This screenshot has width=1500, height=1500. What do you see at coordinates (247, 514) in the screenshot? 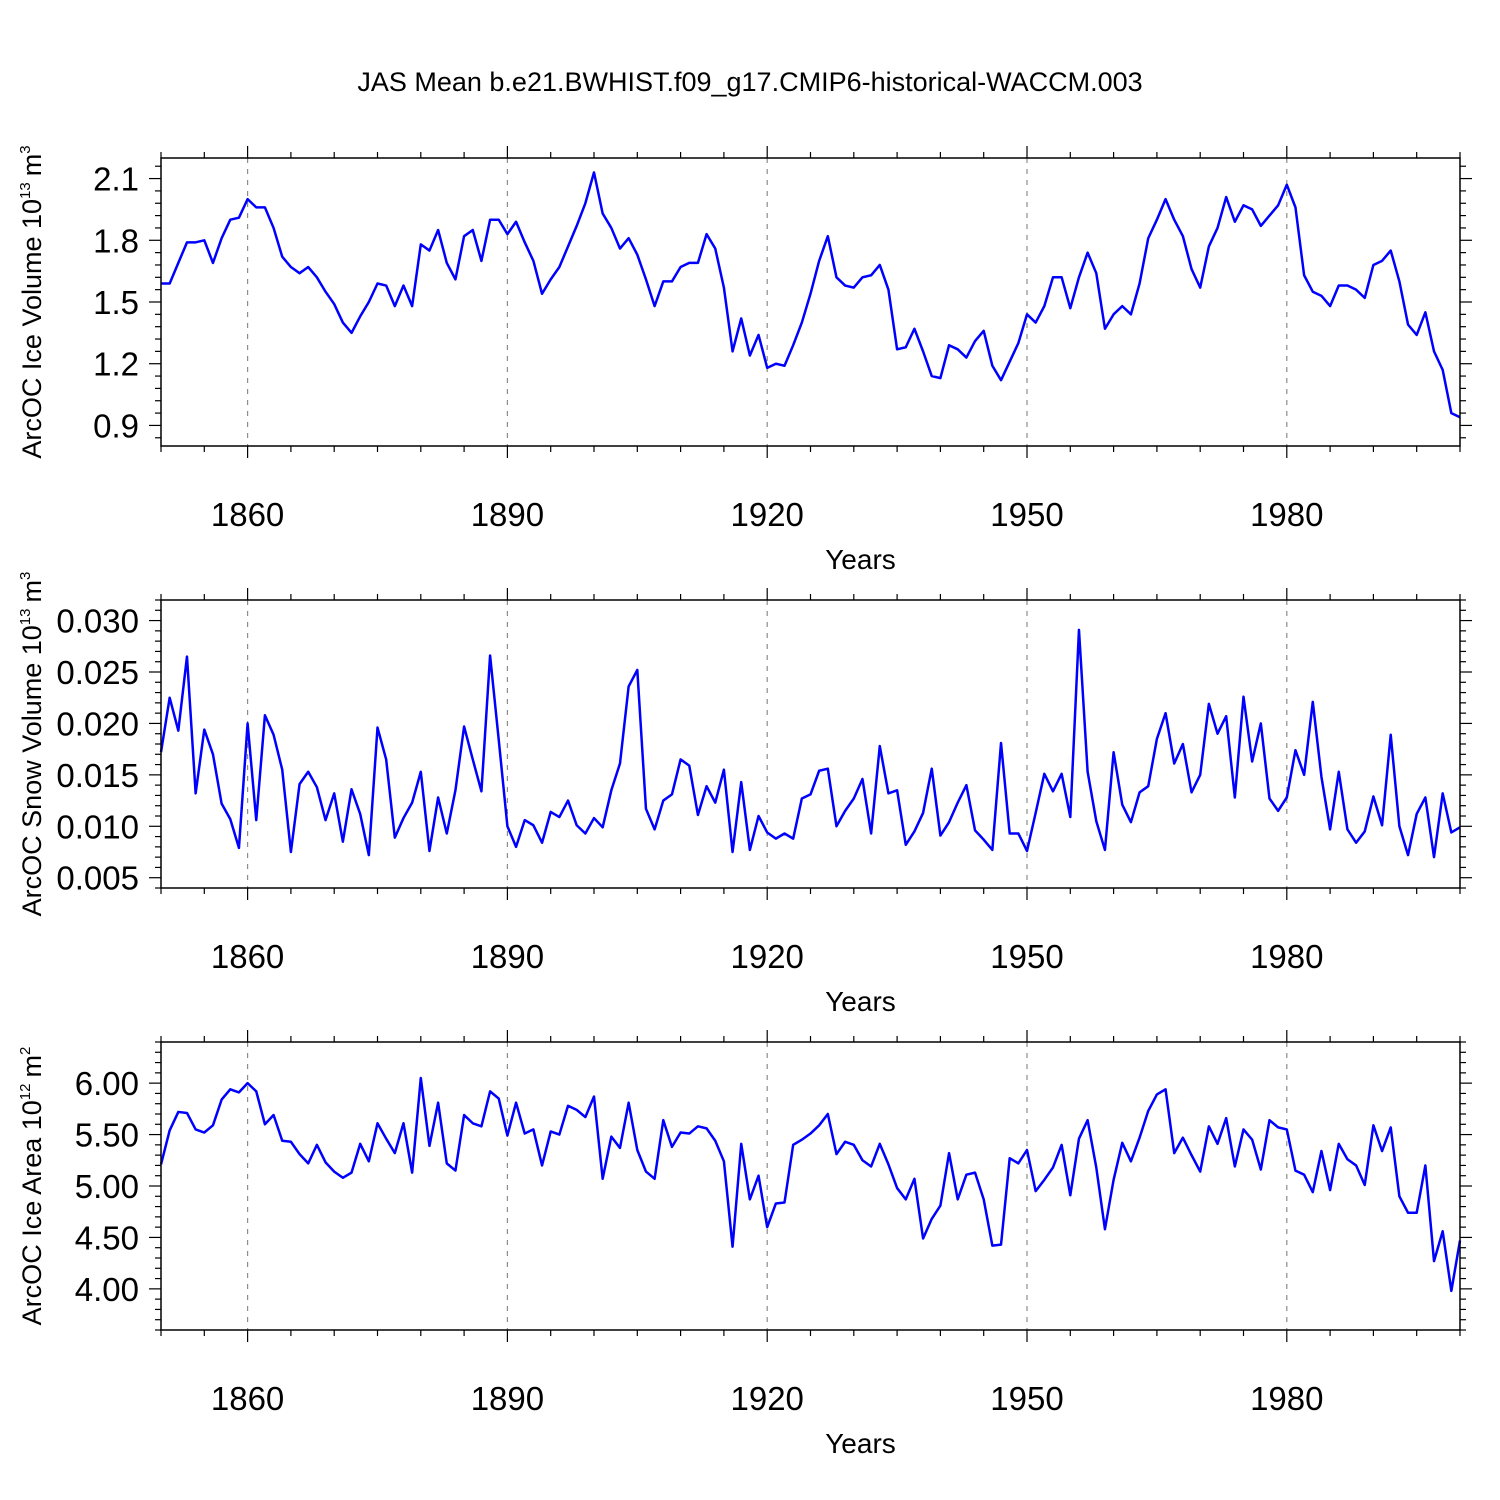
I see `ice-volume-xtick-label: 1860` at bounding box center [247, 514].